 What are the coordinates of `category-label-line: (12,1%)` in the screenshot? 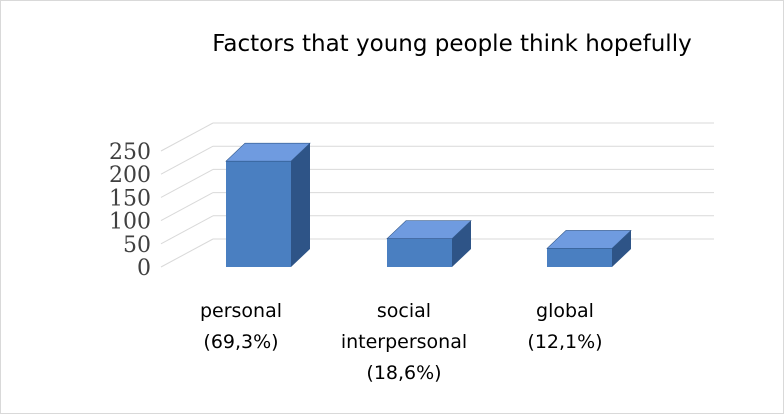 It's located at (565, 342).